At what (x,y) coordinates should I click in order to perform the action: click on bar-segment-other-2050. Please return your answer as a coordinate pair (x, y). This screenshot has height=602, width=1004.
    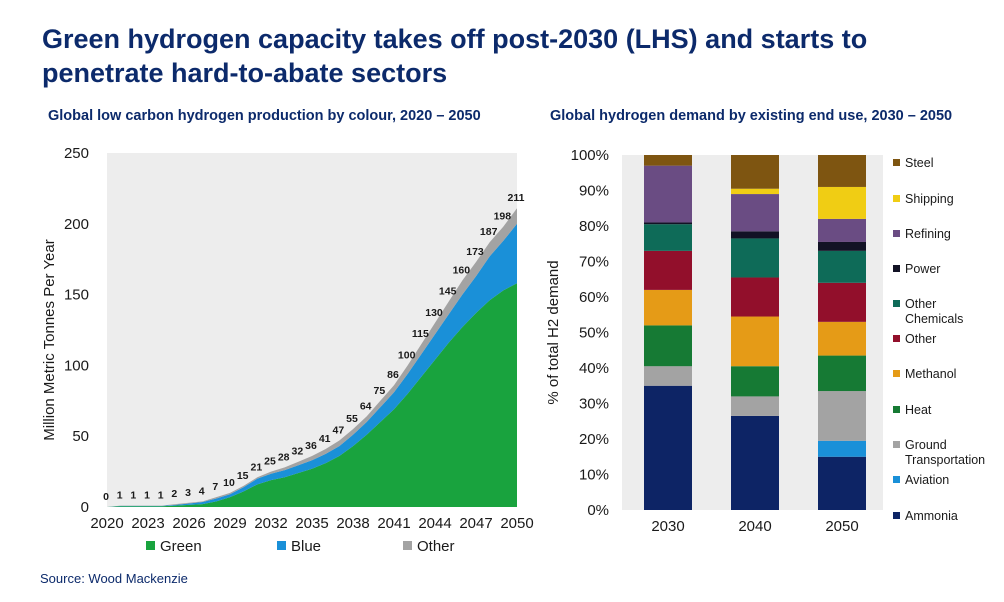
    Looking at the image, I should click on (842, 302).